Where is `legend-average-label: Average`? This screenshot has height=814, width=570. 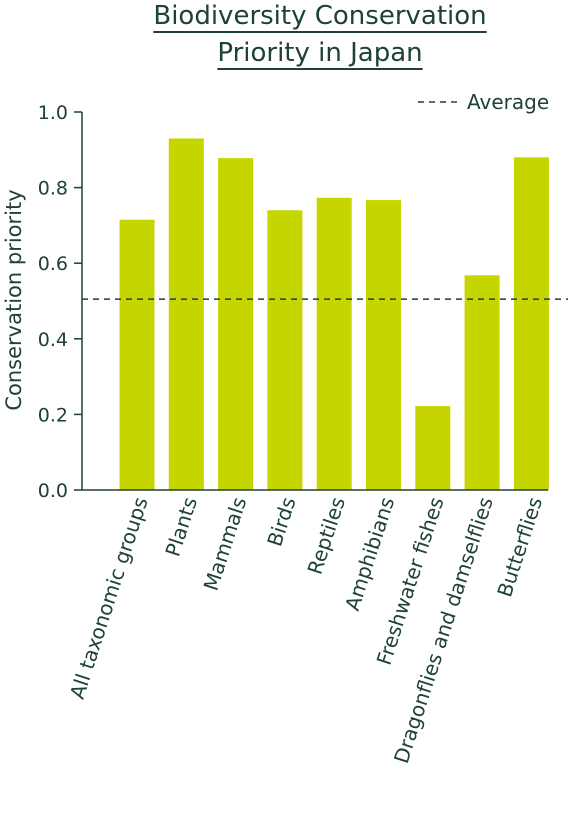
legend-average-label: Average is located at coordinates (508, 102).